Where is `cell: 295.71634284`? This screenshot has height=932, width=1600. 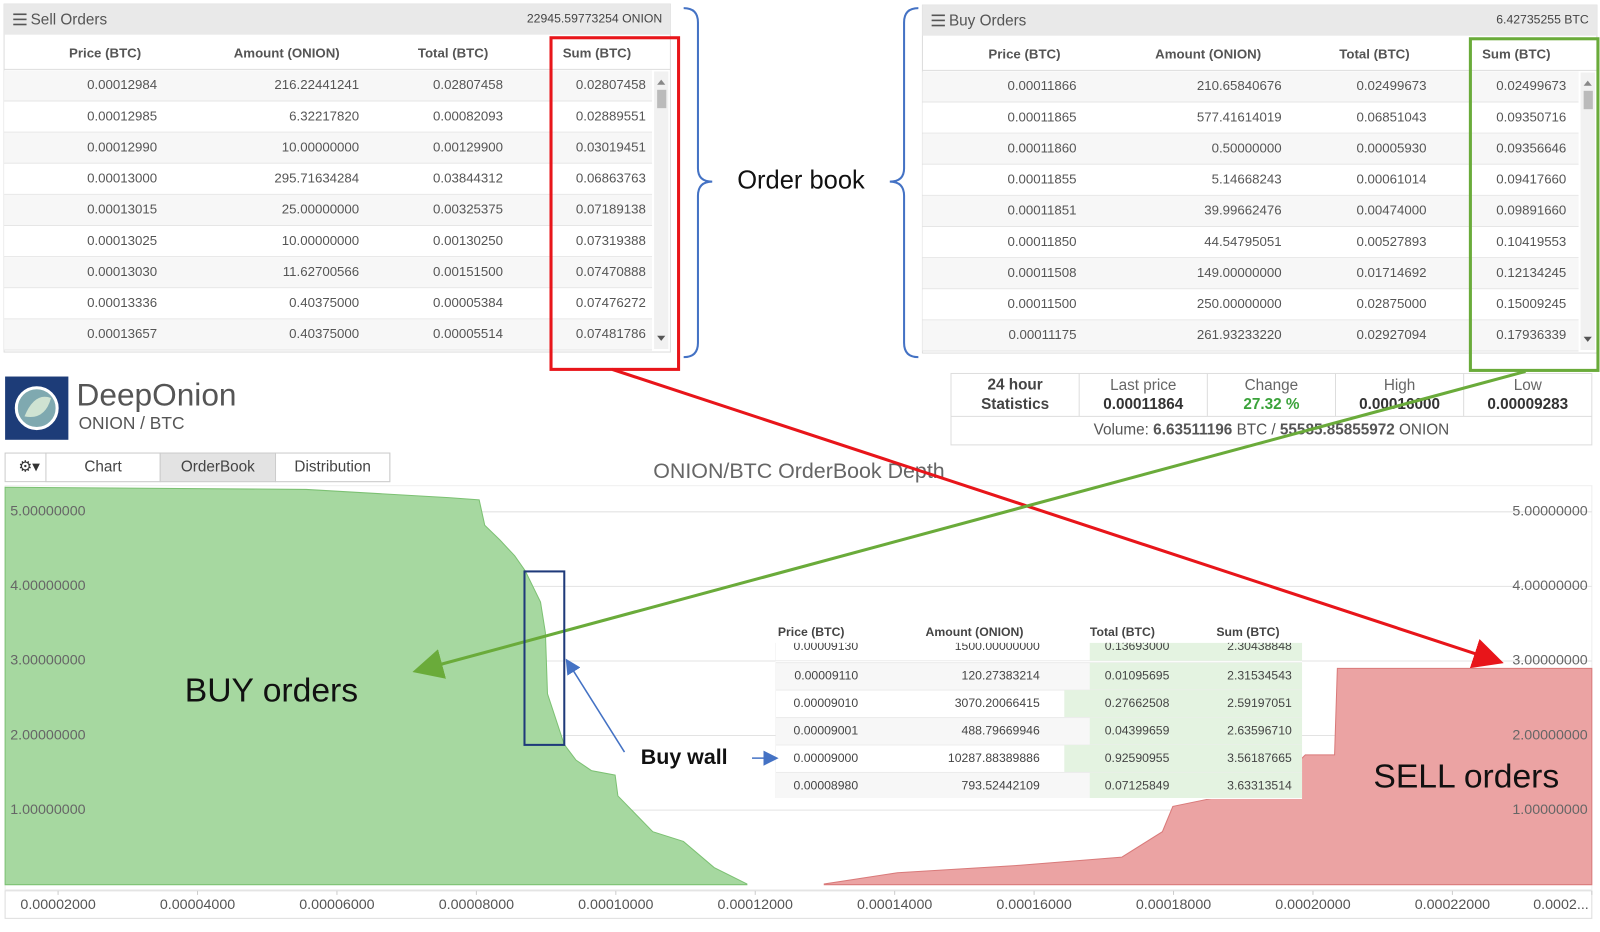 cell: 295.71634284 is located at coordinates (316, 178).